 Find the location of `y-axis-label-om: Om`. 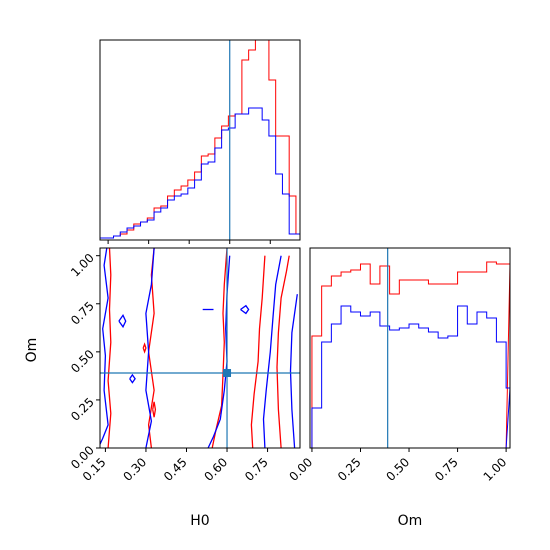

y-axis-label-om: Om is located at coordinates (32, 350).